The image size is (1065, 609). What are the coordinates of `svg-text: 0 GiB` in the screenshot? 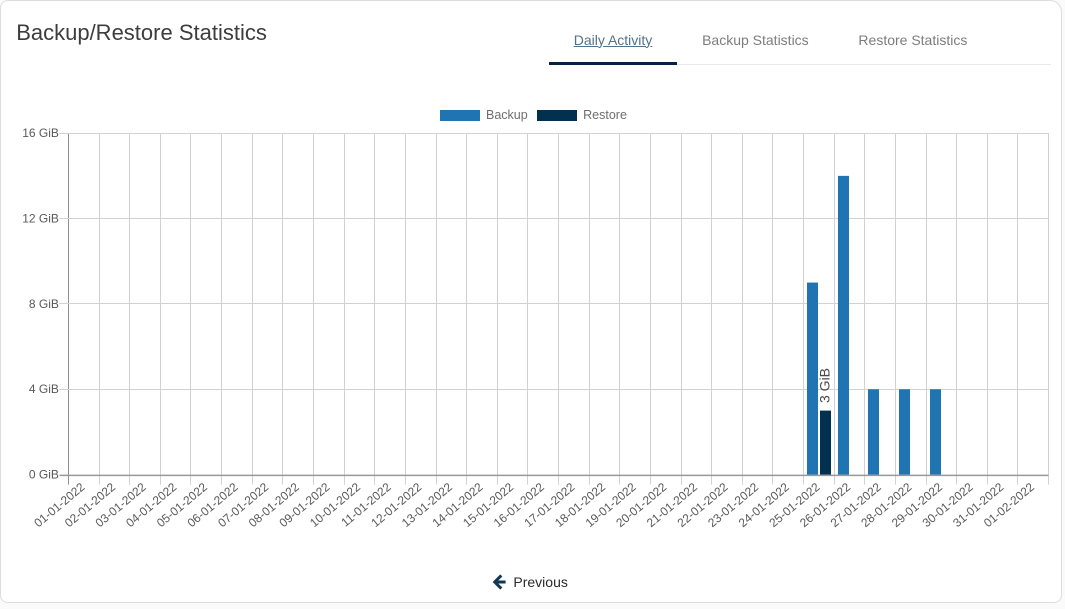 It's located at (44, 475).